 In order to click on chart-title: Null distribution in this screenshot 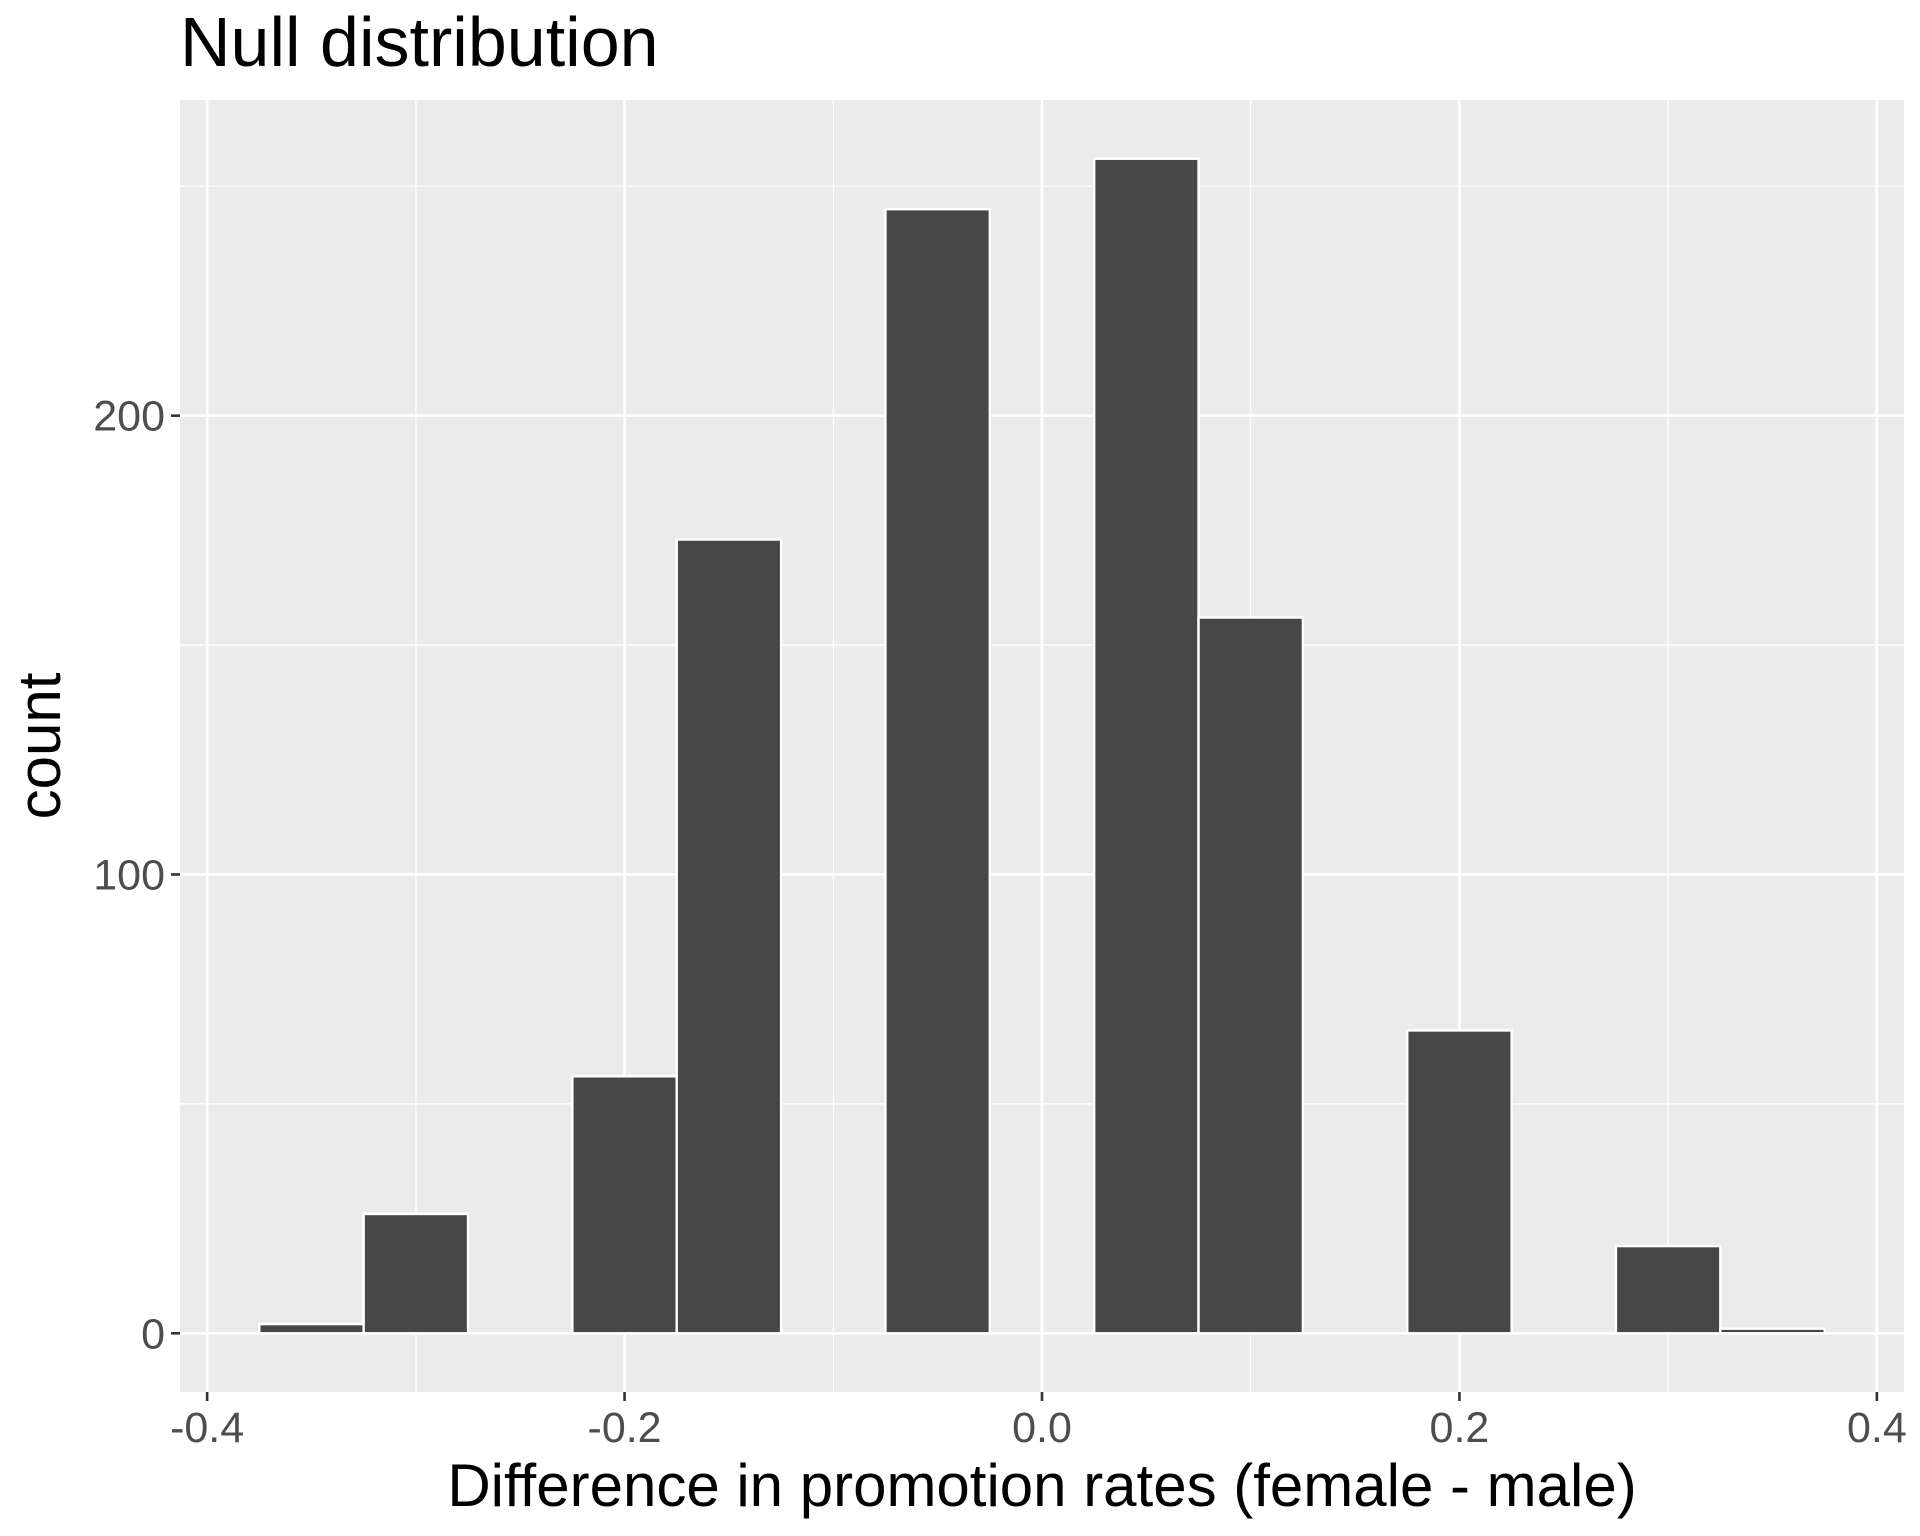, I will do `click(419, 42)`.